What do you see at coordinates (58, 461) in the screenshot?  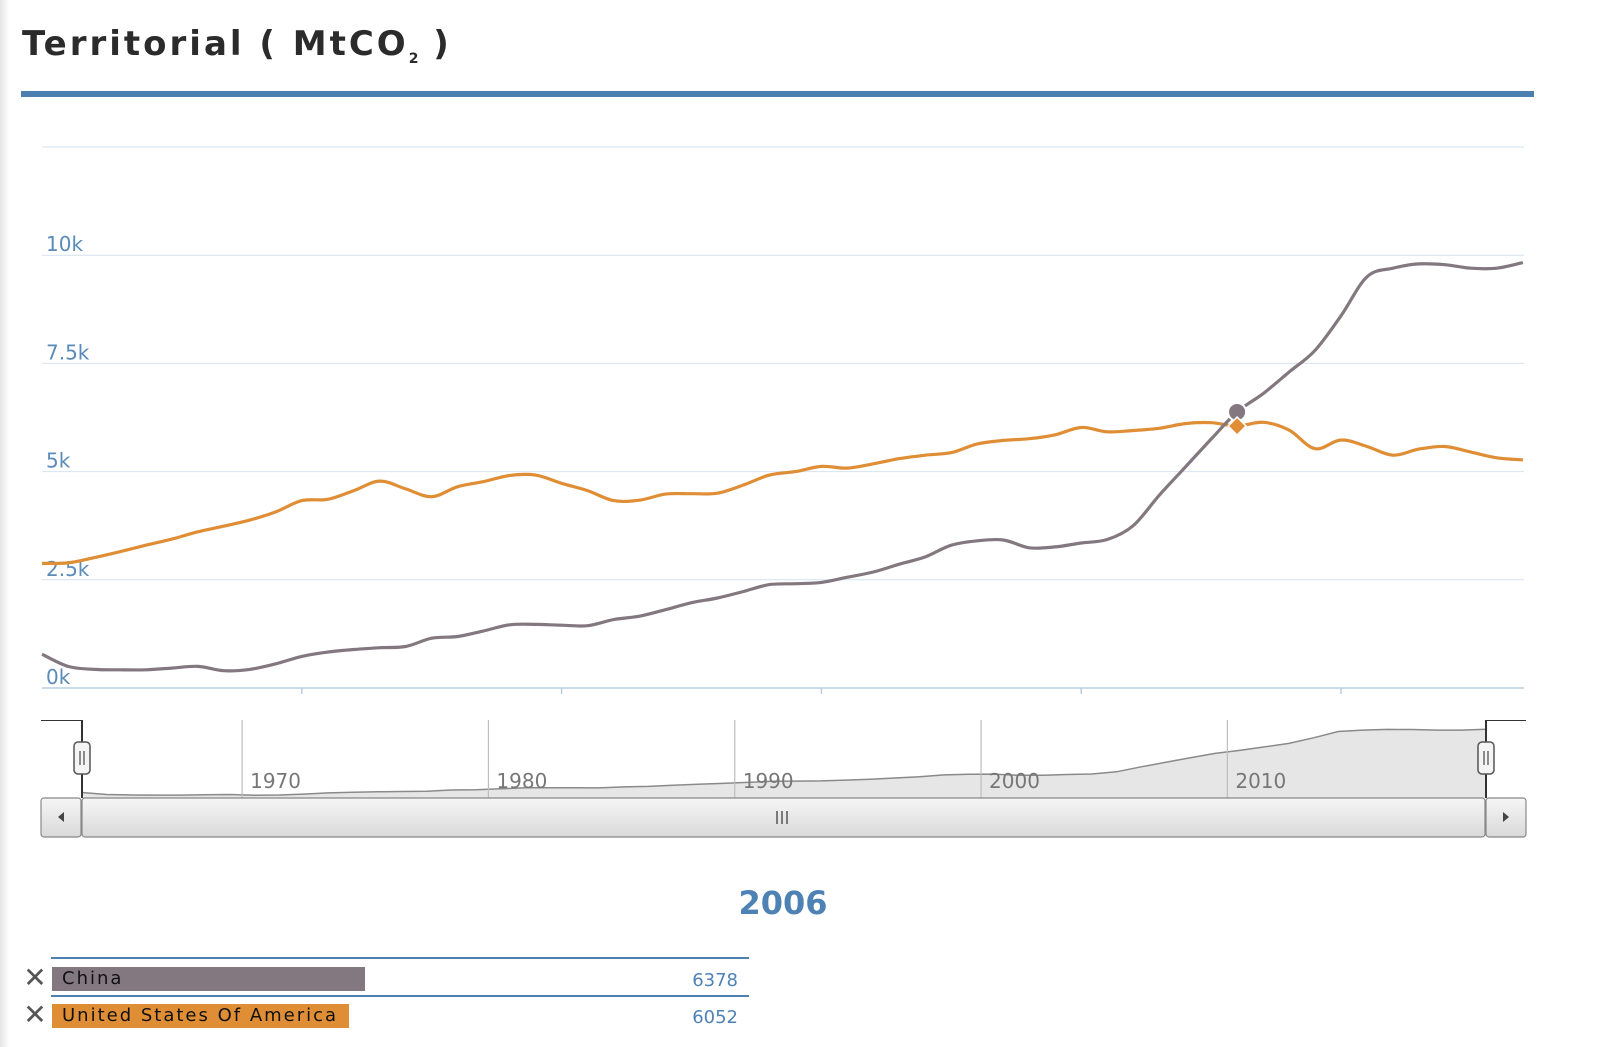 I see `y-tick-label: 5k` at bounding box center [58, 461].